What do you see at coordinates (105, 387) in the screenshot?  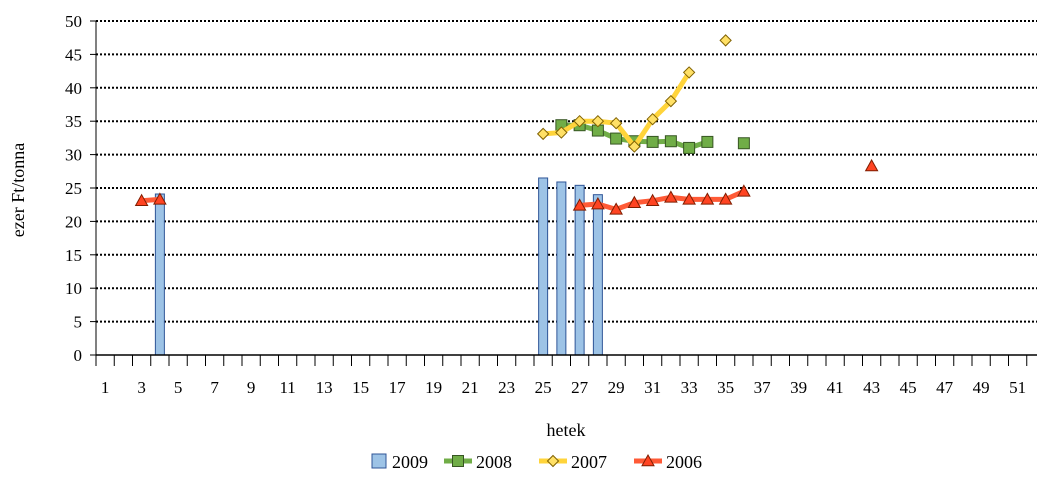 I see `x-tick-label: 1` at bounding box center [105, 387].